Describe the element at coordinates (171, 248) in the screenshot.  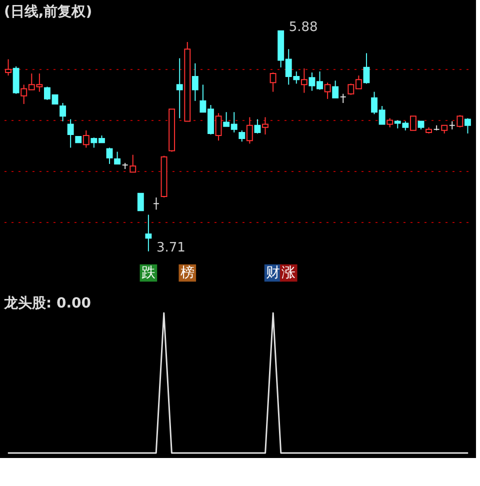
I see `annotation: 3.71` at that location.